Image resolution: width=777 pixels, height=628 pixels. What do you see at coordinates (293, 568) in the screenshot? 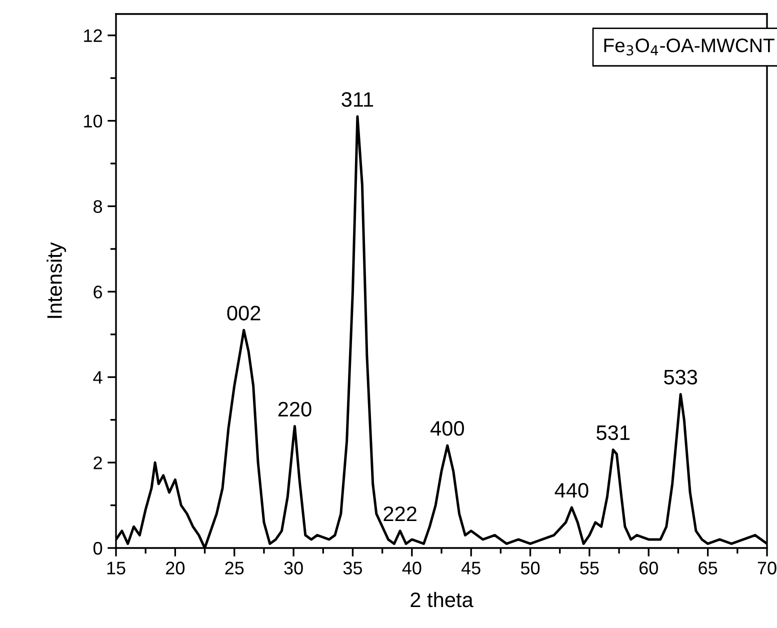
I see `x-tick-label: 30` at bounding box center [293, 568].